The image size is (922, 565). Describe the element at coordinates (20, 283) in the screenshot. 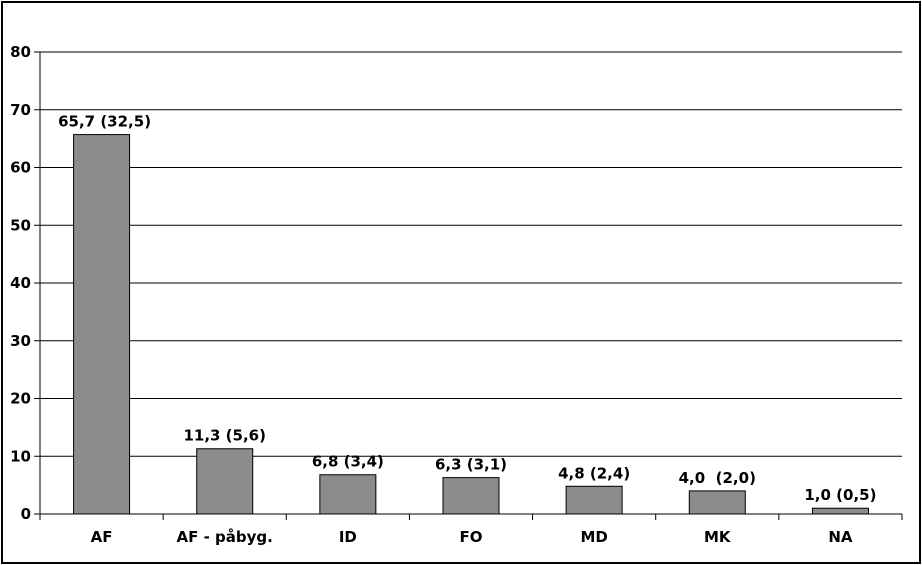

I see `y-tick-label: 40` at that location.